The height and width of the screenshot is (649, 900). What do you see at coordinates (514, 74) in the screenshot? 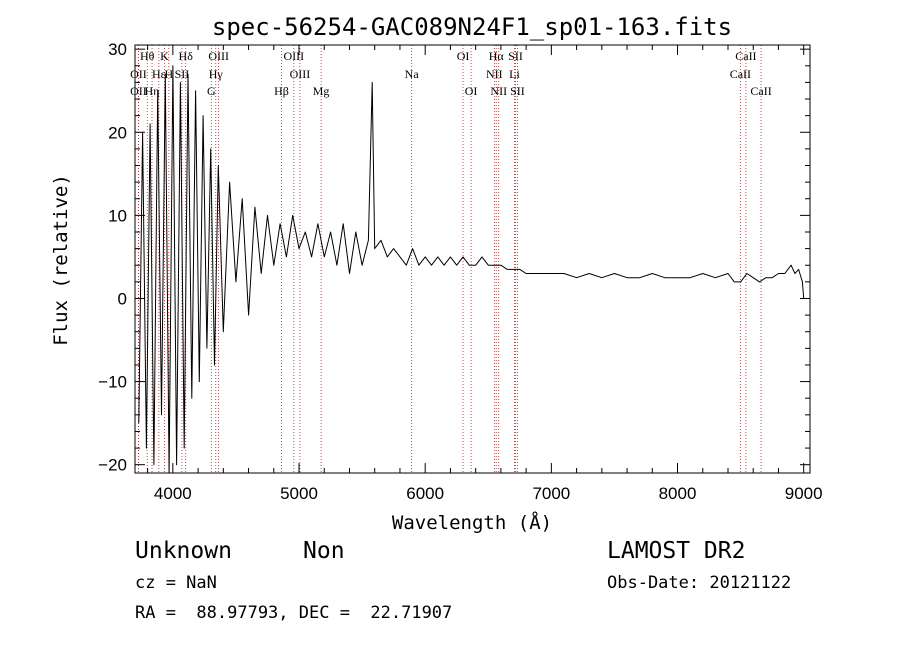
I see `line-label: Li` at bounding box center [514, 74].